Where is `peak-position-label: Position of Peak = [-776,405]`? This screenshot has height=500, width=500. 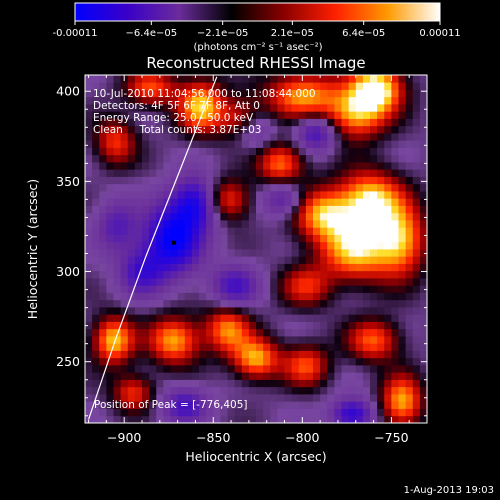 peak-position-label: Position of Peak = [-776,405] is located at coordinates (171, 405).